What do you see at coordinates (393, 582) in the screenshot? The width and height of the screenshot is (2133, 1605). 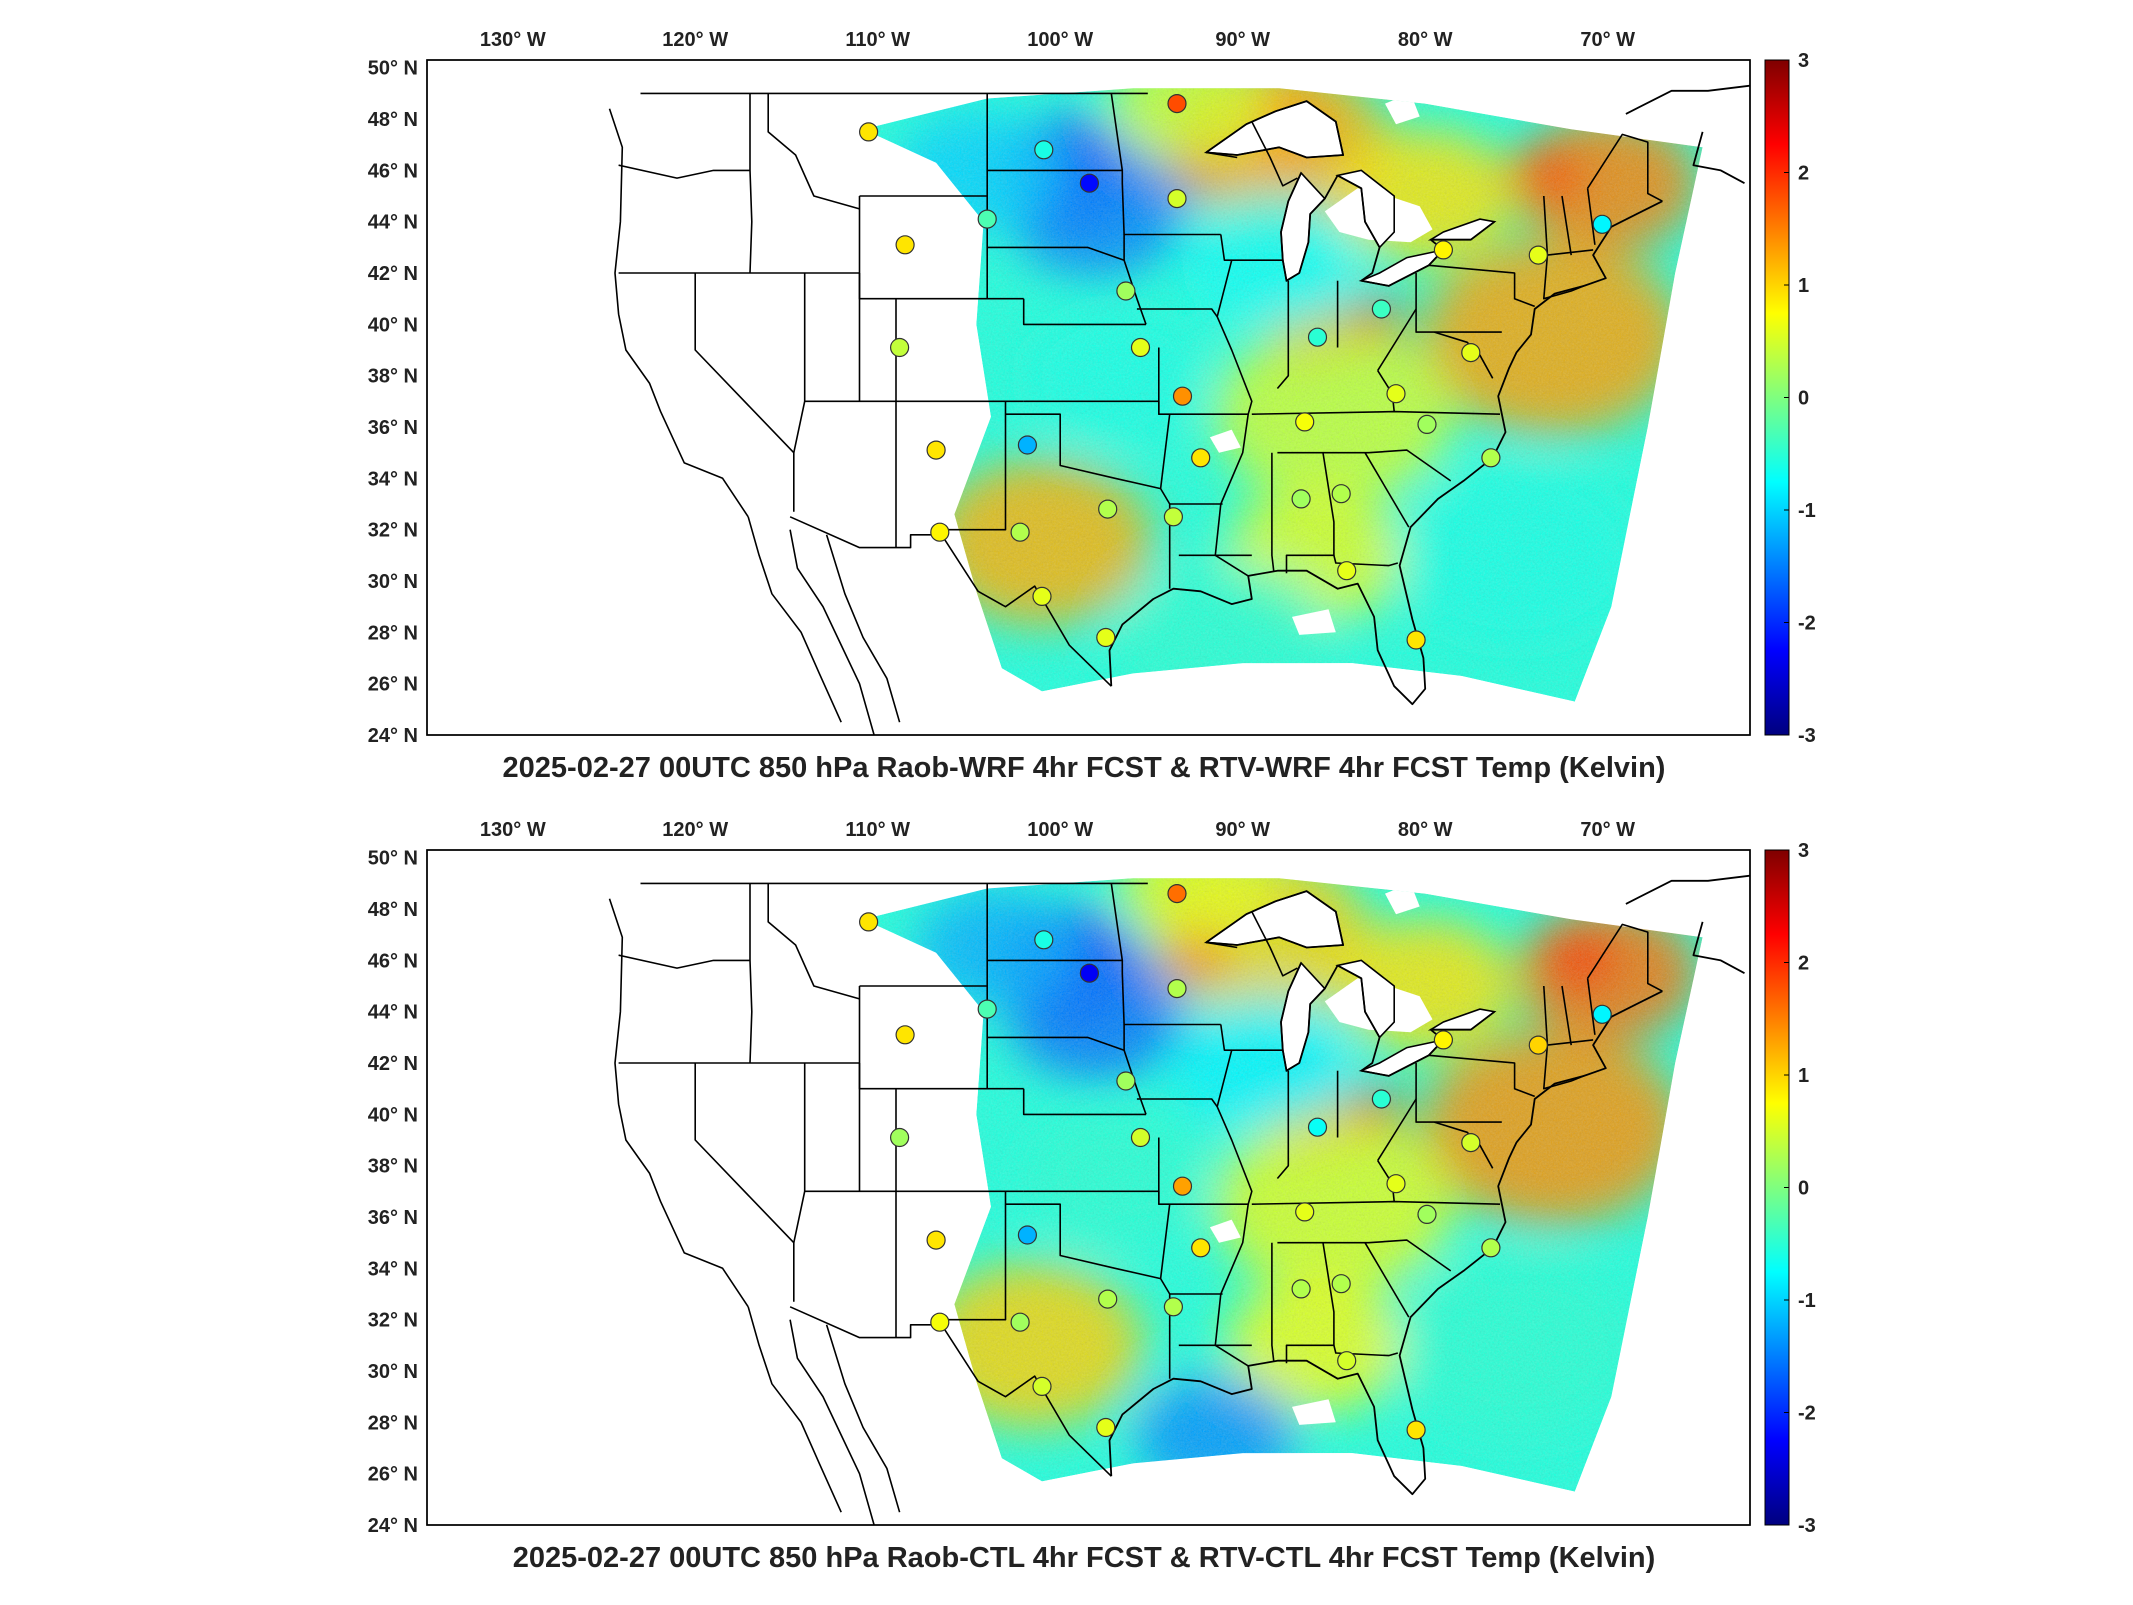 I see `lat-tick-label: 30° N` at bounding box center [393, 582].